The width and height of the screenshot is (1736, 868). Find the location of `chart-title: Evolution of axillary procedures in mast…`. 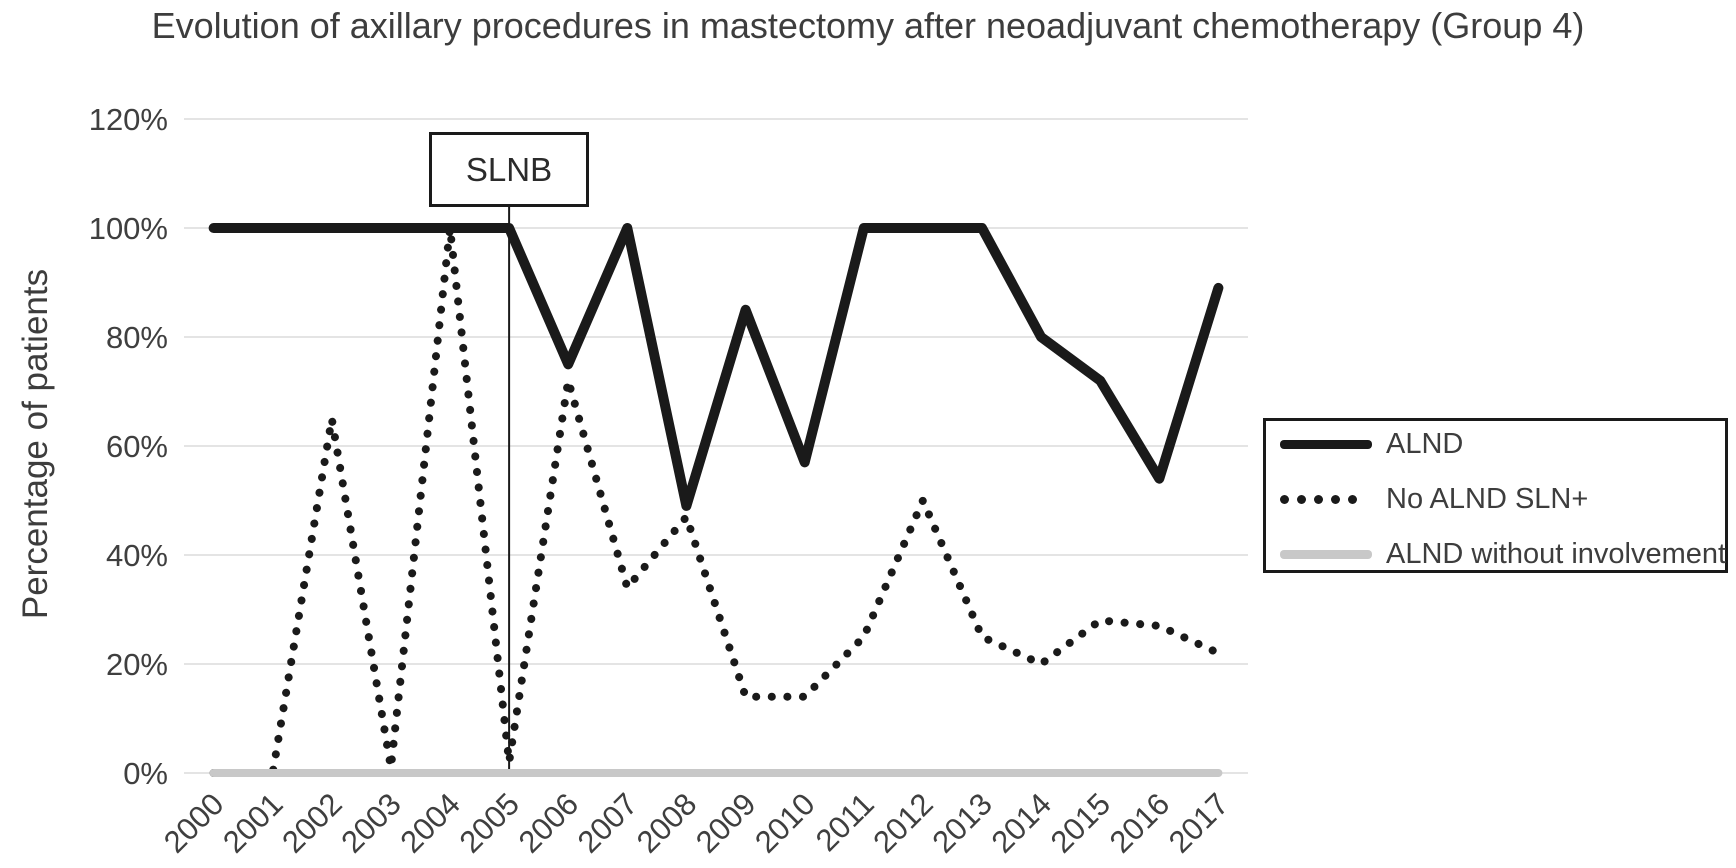

chart-title: Evolution of axillary procedures in mast… is located at coordinates (868, 25).